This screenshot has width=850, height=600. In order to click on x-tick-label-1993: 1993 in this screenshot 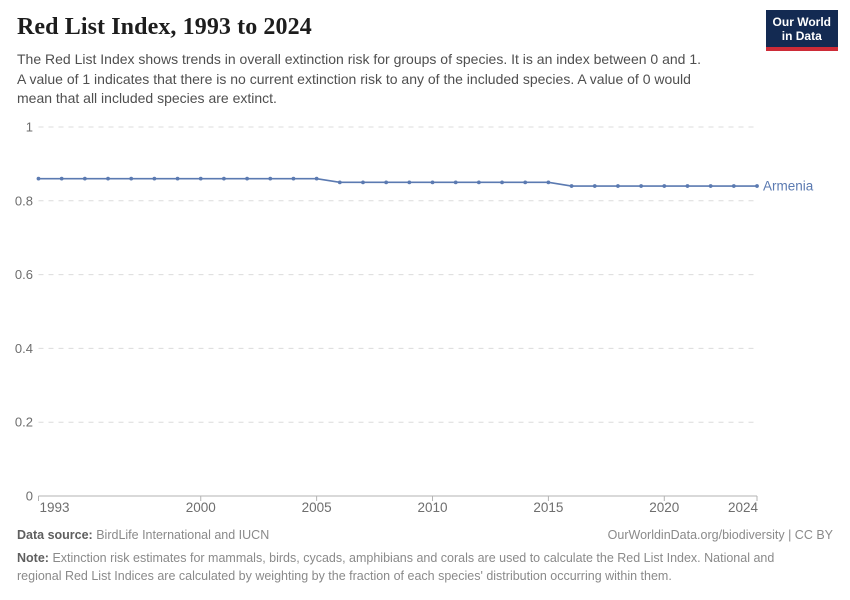, I will do `click(55, 507)`.